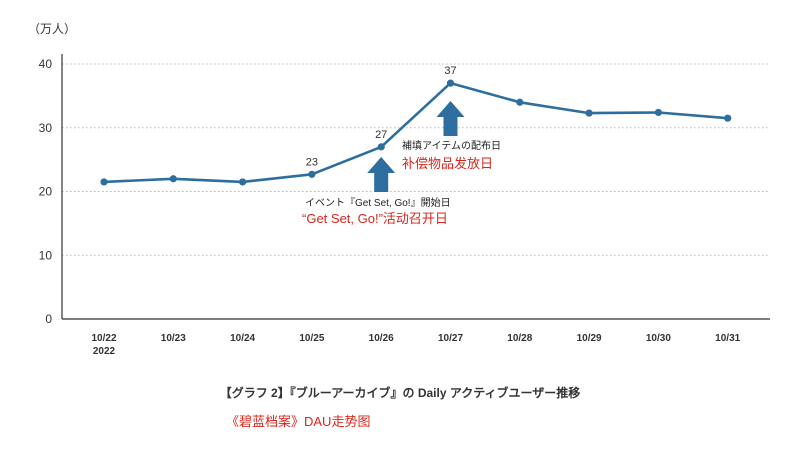 The height and width of the screenshot is (450, 800). What do you see at coordinates (312, 162) in the screenshot?
I see `data-label: 23` at bounding box center [312, 162].